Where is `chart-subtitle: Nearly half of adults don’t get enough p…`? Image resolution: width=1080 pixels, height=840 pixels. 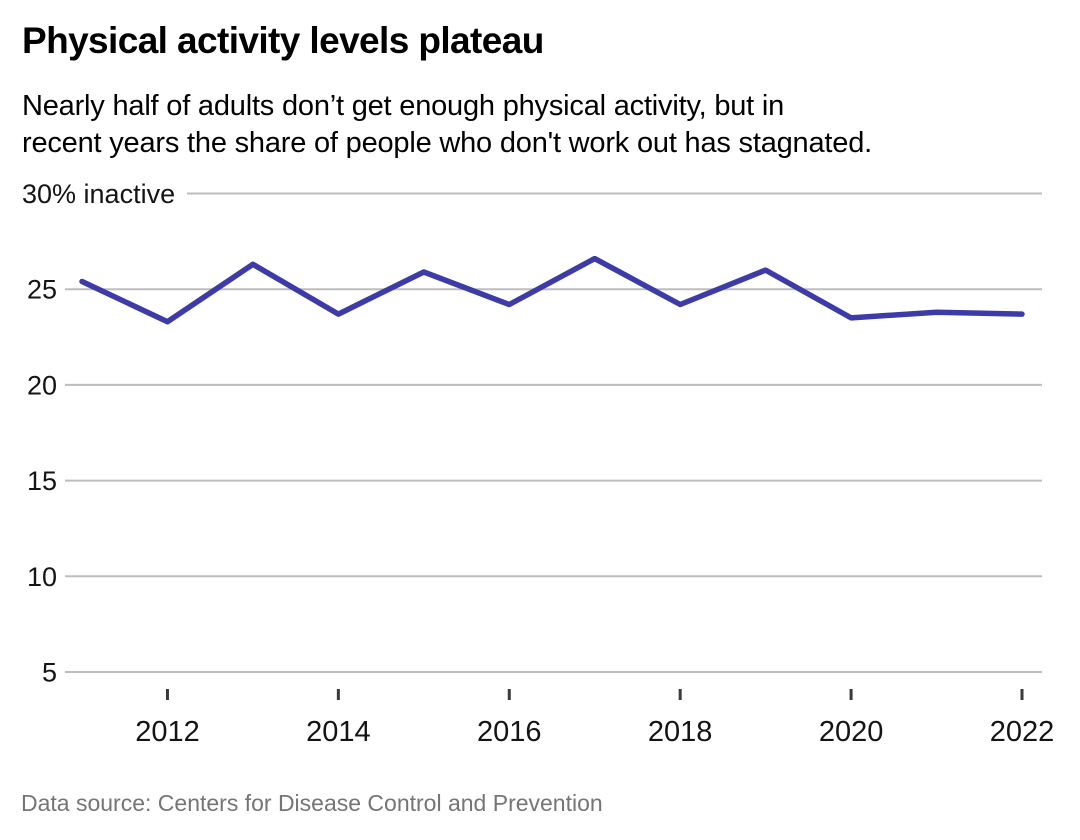
chart-subtitle: Nearly half of adults don’t get enough p… is located at coordinates (447, 125).